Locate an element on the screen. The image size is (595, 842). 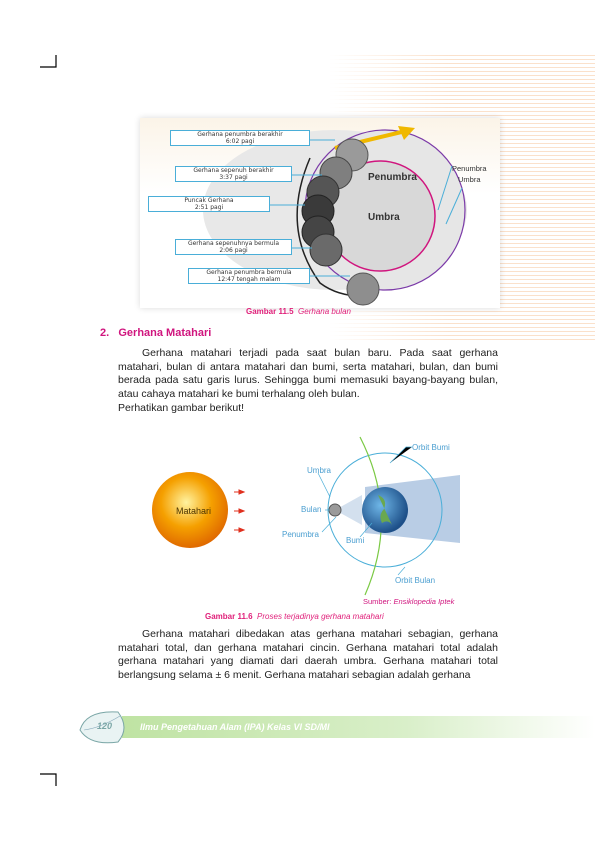
caption-number: Gambar 11.5 is located at coordinates (270, 311).